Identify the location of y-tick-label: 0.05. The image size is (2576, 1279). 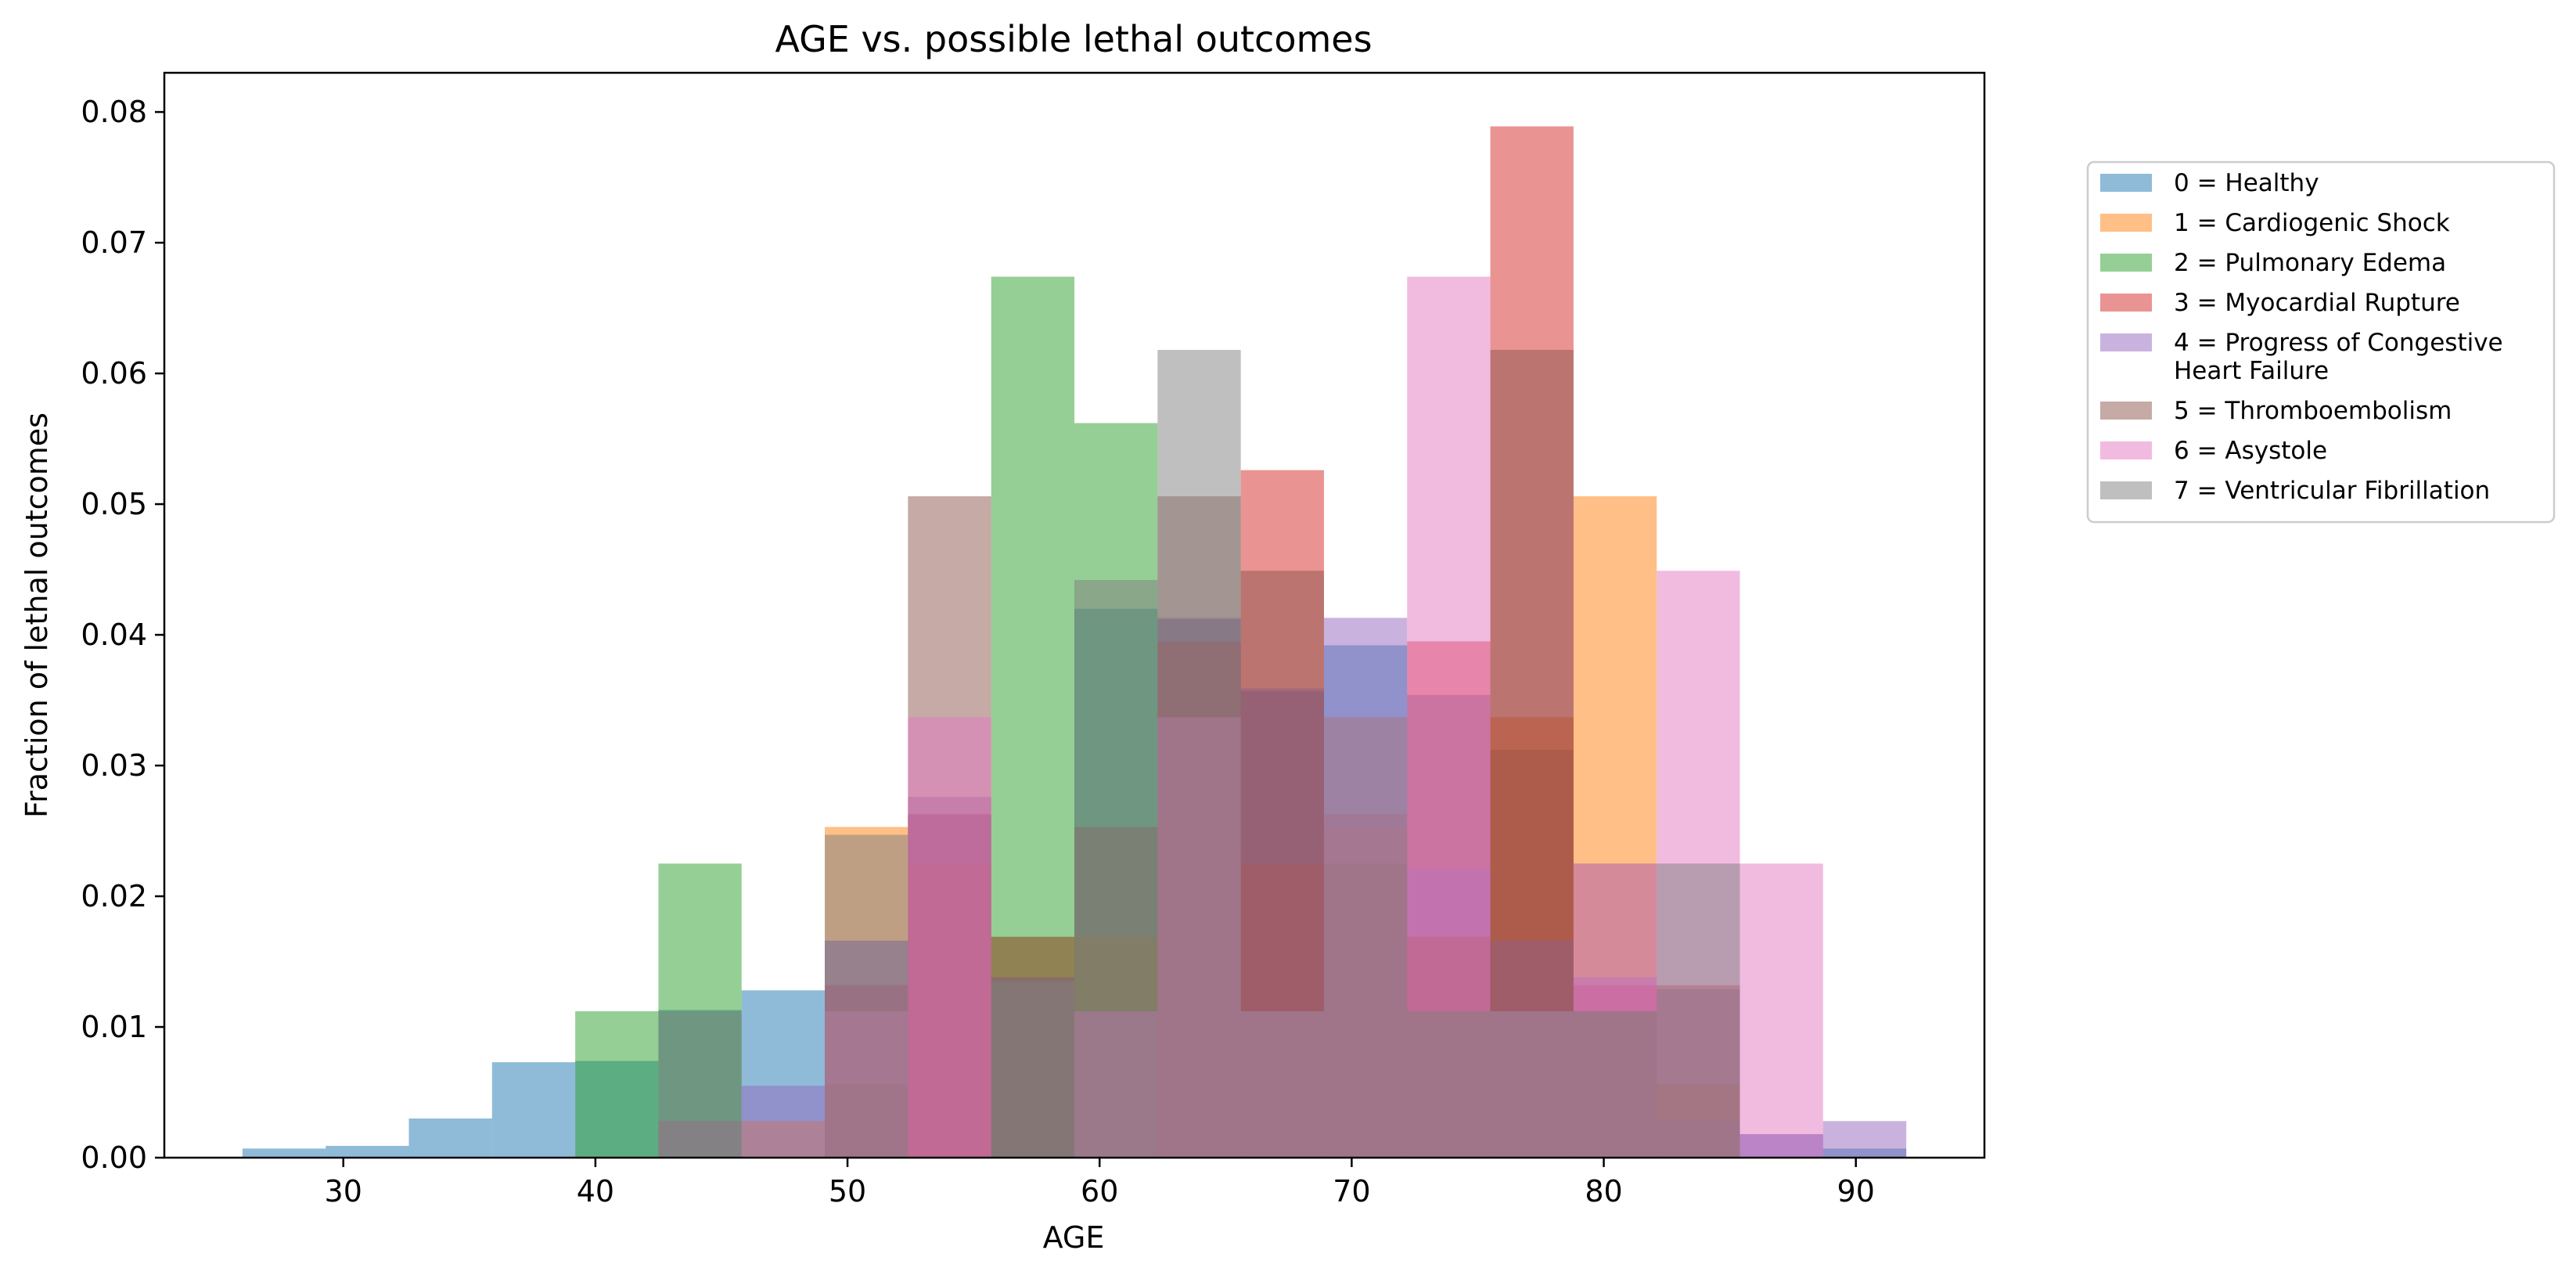
(114, 504).